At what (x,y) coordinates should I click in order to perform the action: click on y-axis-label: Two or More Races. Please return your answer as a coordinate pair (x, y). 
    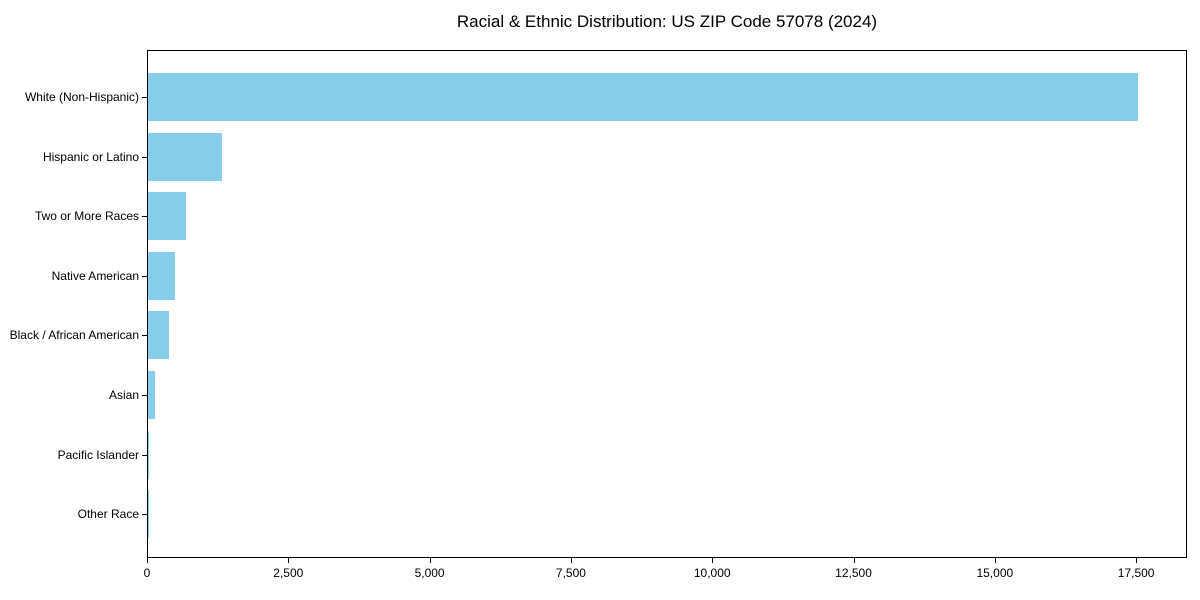
    Looking at the image, I should click on (86, 216).